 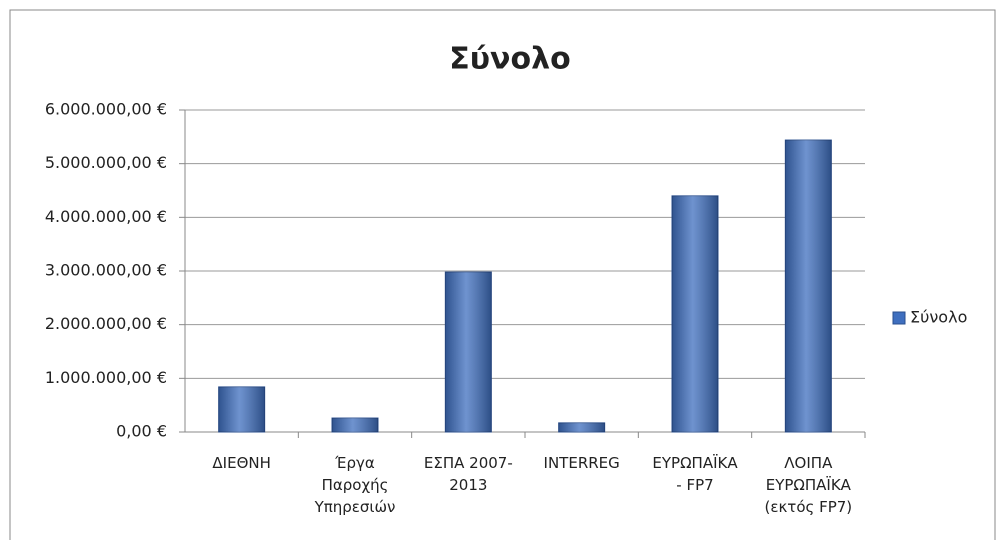 I want to click on x-tick-label: INTERREG, so click(x=581, y=463).